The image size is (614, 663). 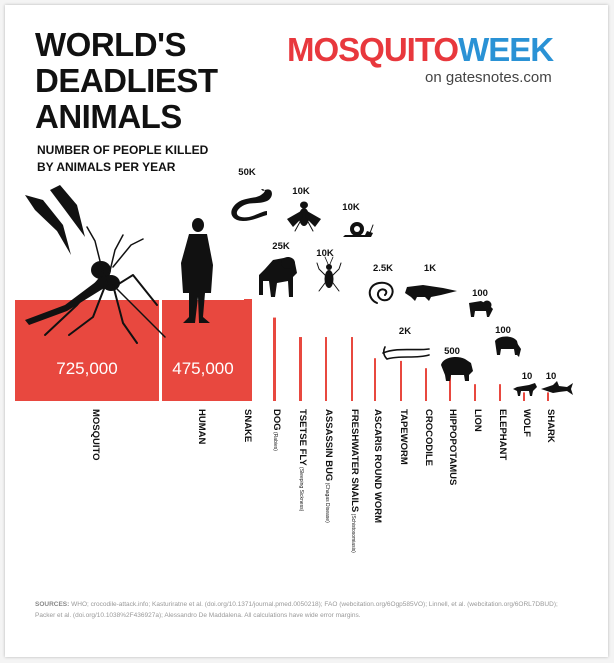 I want to click on bar-wolf, so click(x=524, y=396).